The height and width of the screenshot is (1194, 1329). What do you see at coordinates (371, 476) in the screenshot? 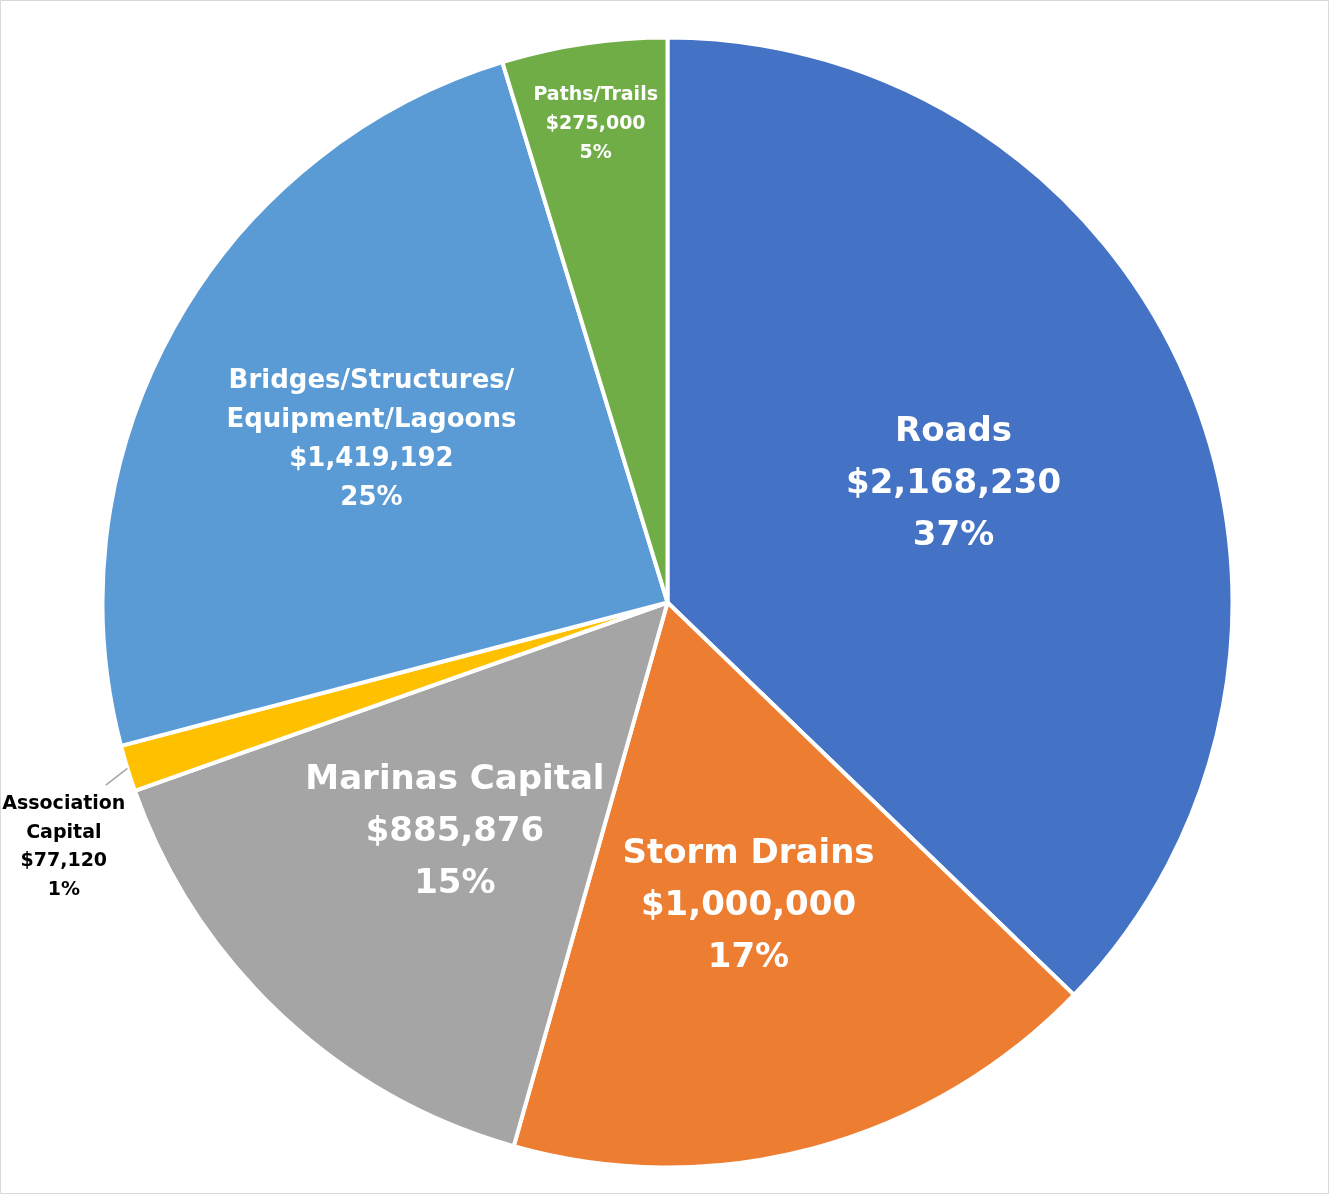
I see `data-label: $1,419,192 25%` at bounding box center [371, 476].